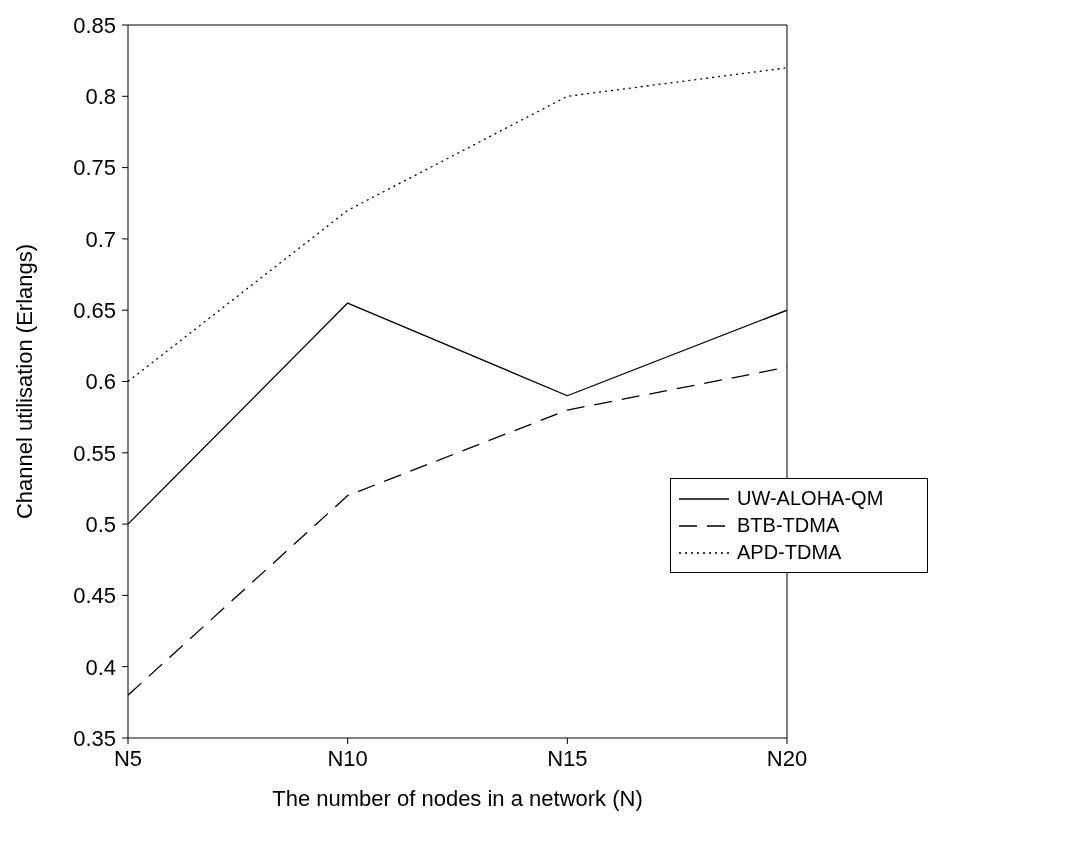  Describe the element at coordinates (128, 758) in the screenshot. I see `x-tick-label: N5` at that location.